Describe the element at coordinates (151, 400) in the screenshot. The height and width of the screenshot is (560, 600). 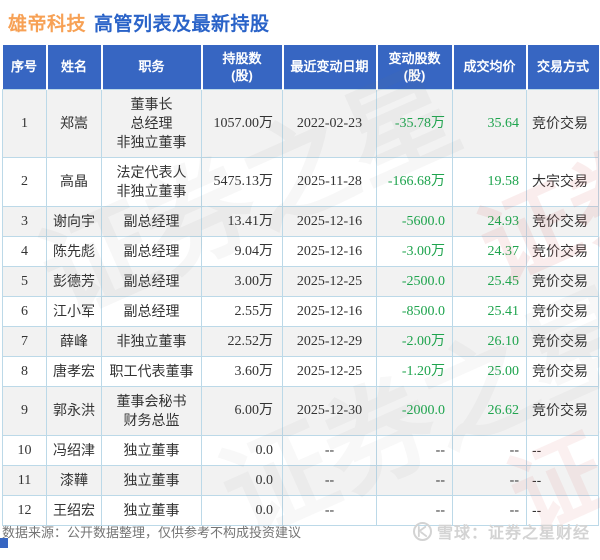
I see `position-line: 董事会秘书` at that location.